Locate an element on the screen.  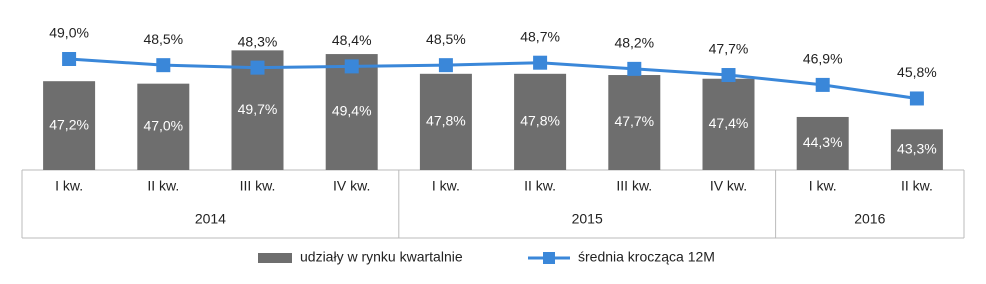
legend-label: udziały w rynku kwartalnie is located at coordinates (381, 257).